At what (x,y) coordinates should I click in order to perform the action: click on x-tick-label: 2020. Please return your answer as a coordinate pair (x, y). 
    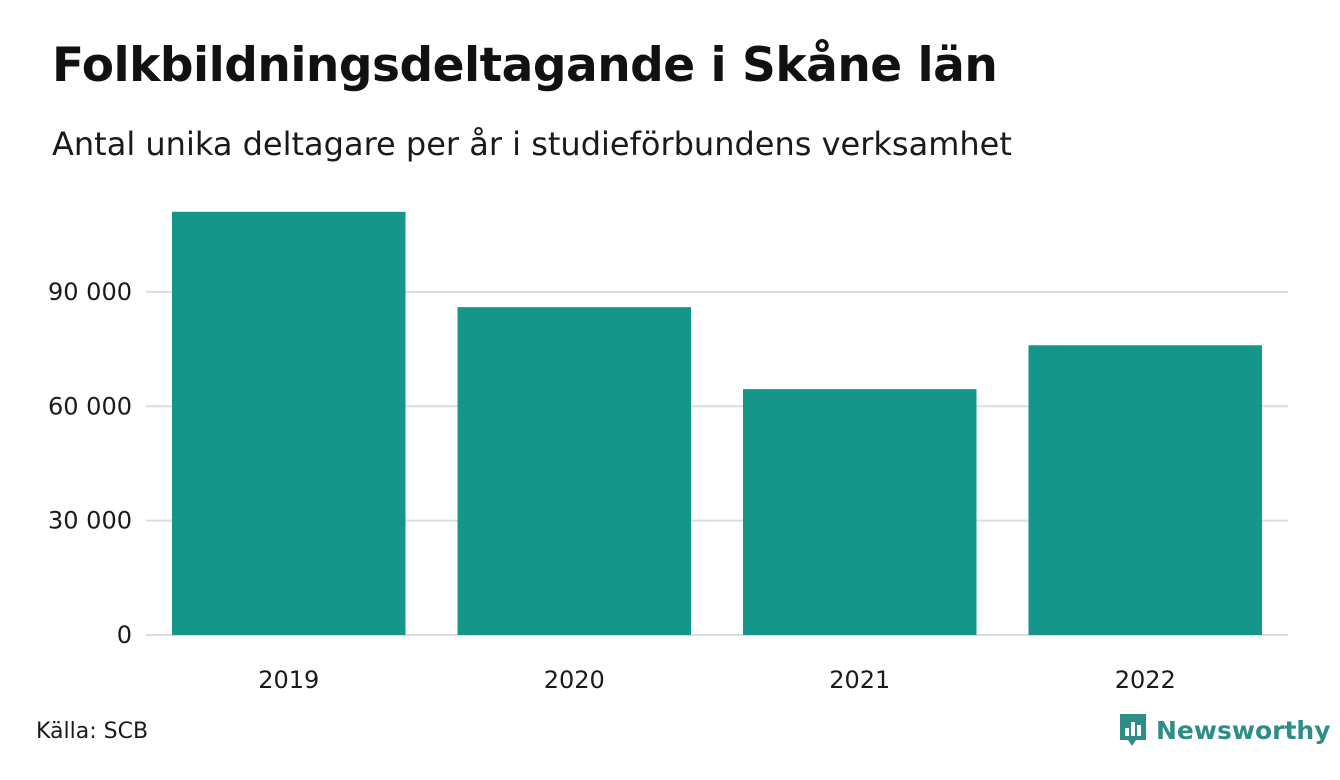
    Looking at the image, I should click on (574, 680).